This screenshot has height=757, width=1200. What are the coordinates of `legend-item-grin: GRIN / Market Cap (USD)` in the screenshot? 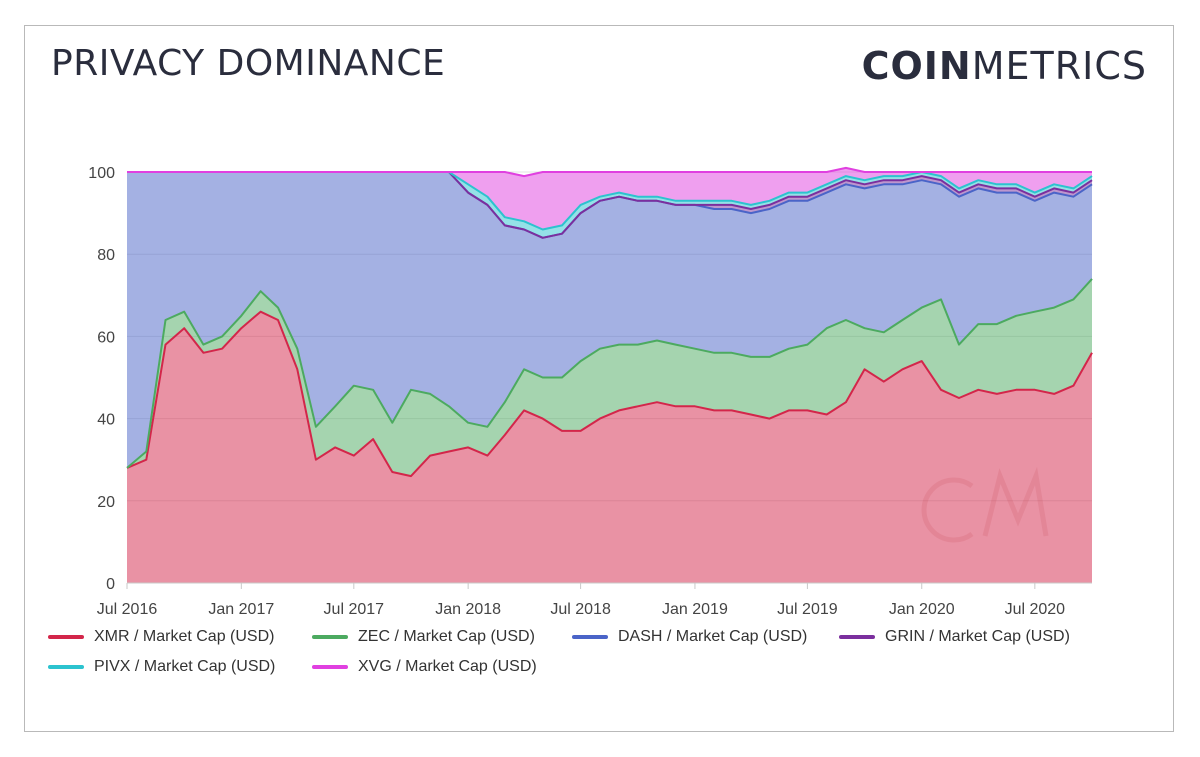 It's located at (954, 637).